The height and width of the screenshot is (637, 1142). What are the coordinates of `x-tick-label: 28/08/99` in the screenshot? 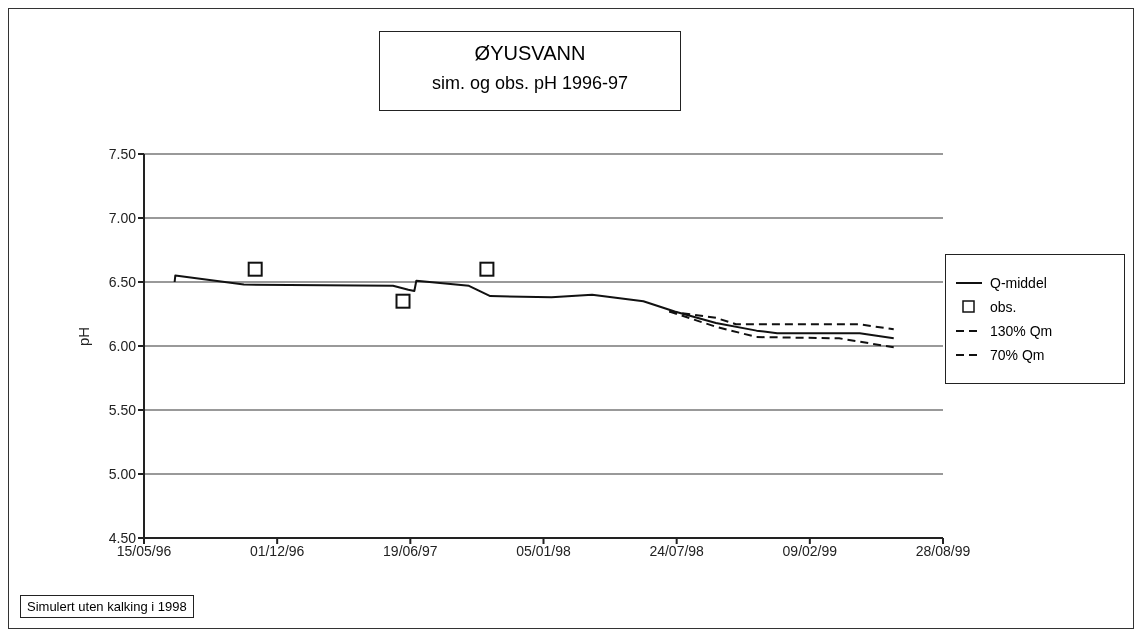 It's located at (943, 550).